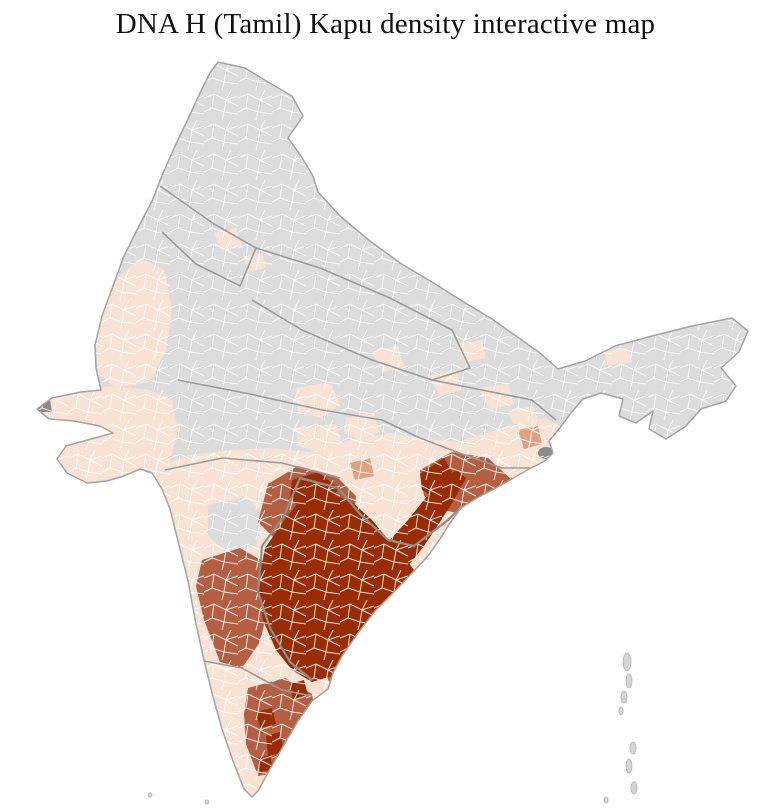  What do you see at coordinates (701, 288) in the screenshot?
I see `region-low-patch` at bounding box center [701, 288].